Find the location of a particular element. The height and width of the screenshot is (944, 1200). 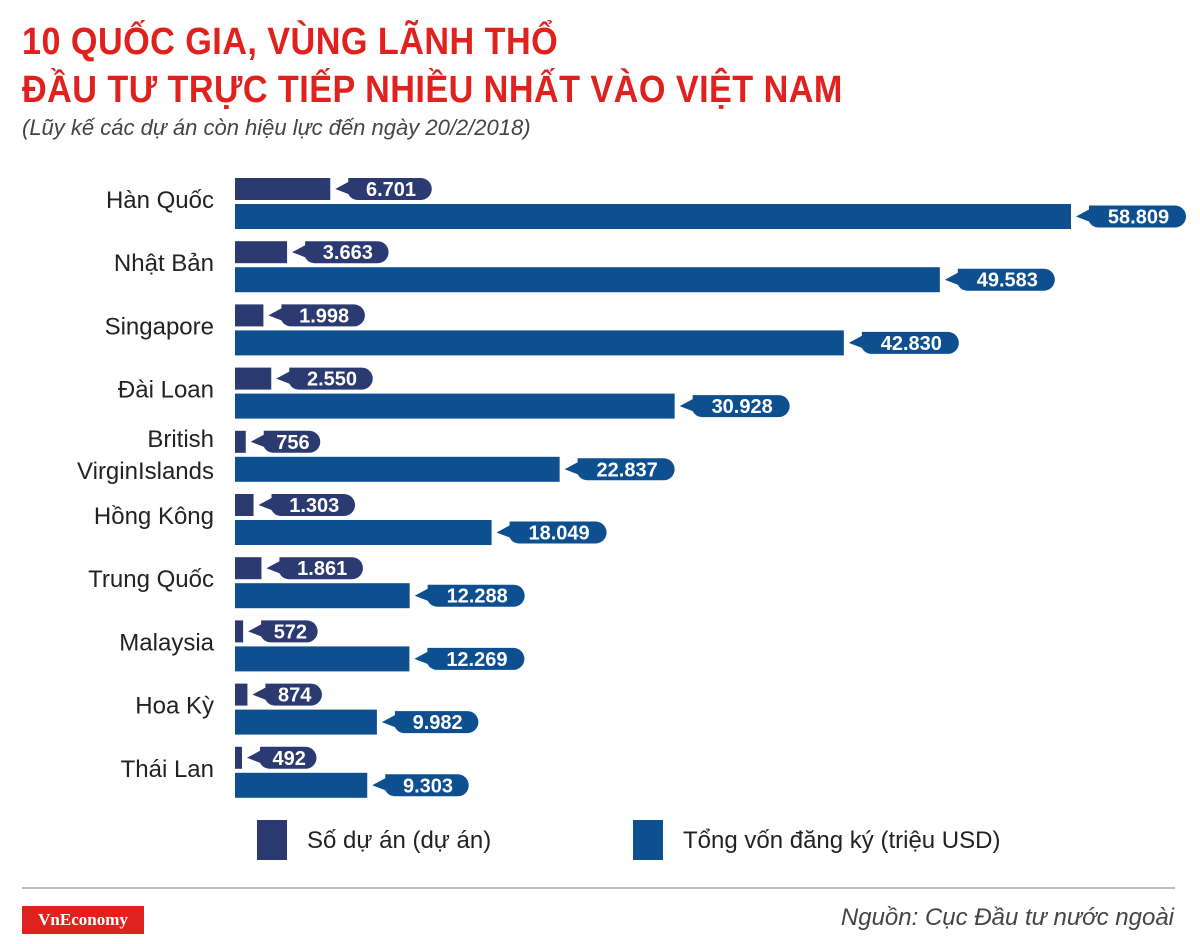

category-label: Nhật Bản is located at coordinates (164, 263).